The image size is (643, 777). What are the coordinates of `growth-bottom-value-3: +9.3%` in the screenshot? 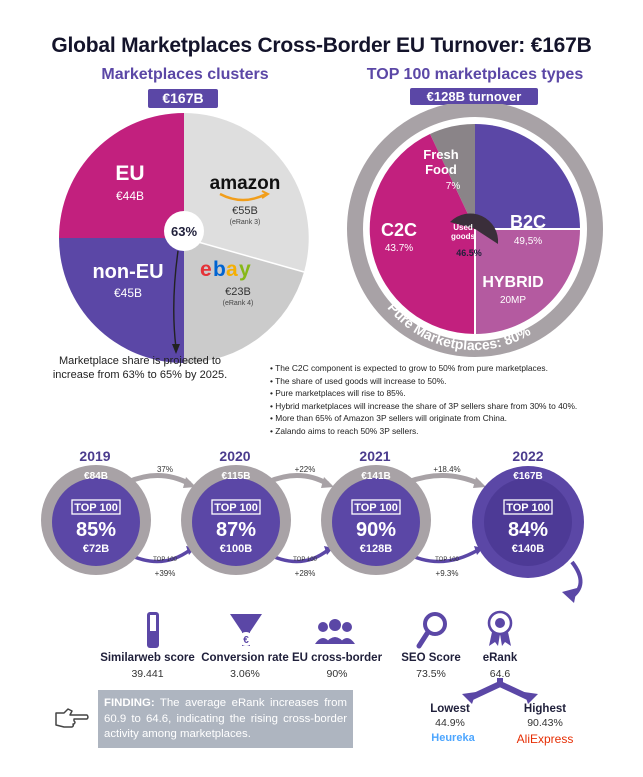 It's located at (447, 573).